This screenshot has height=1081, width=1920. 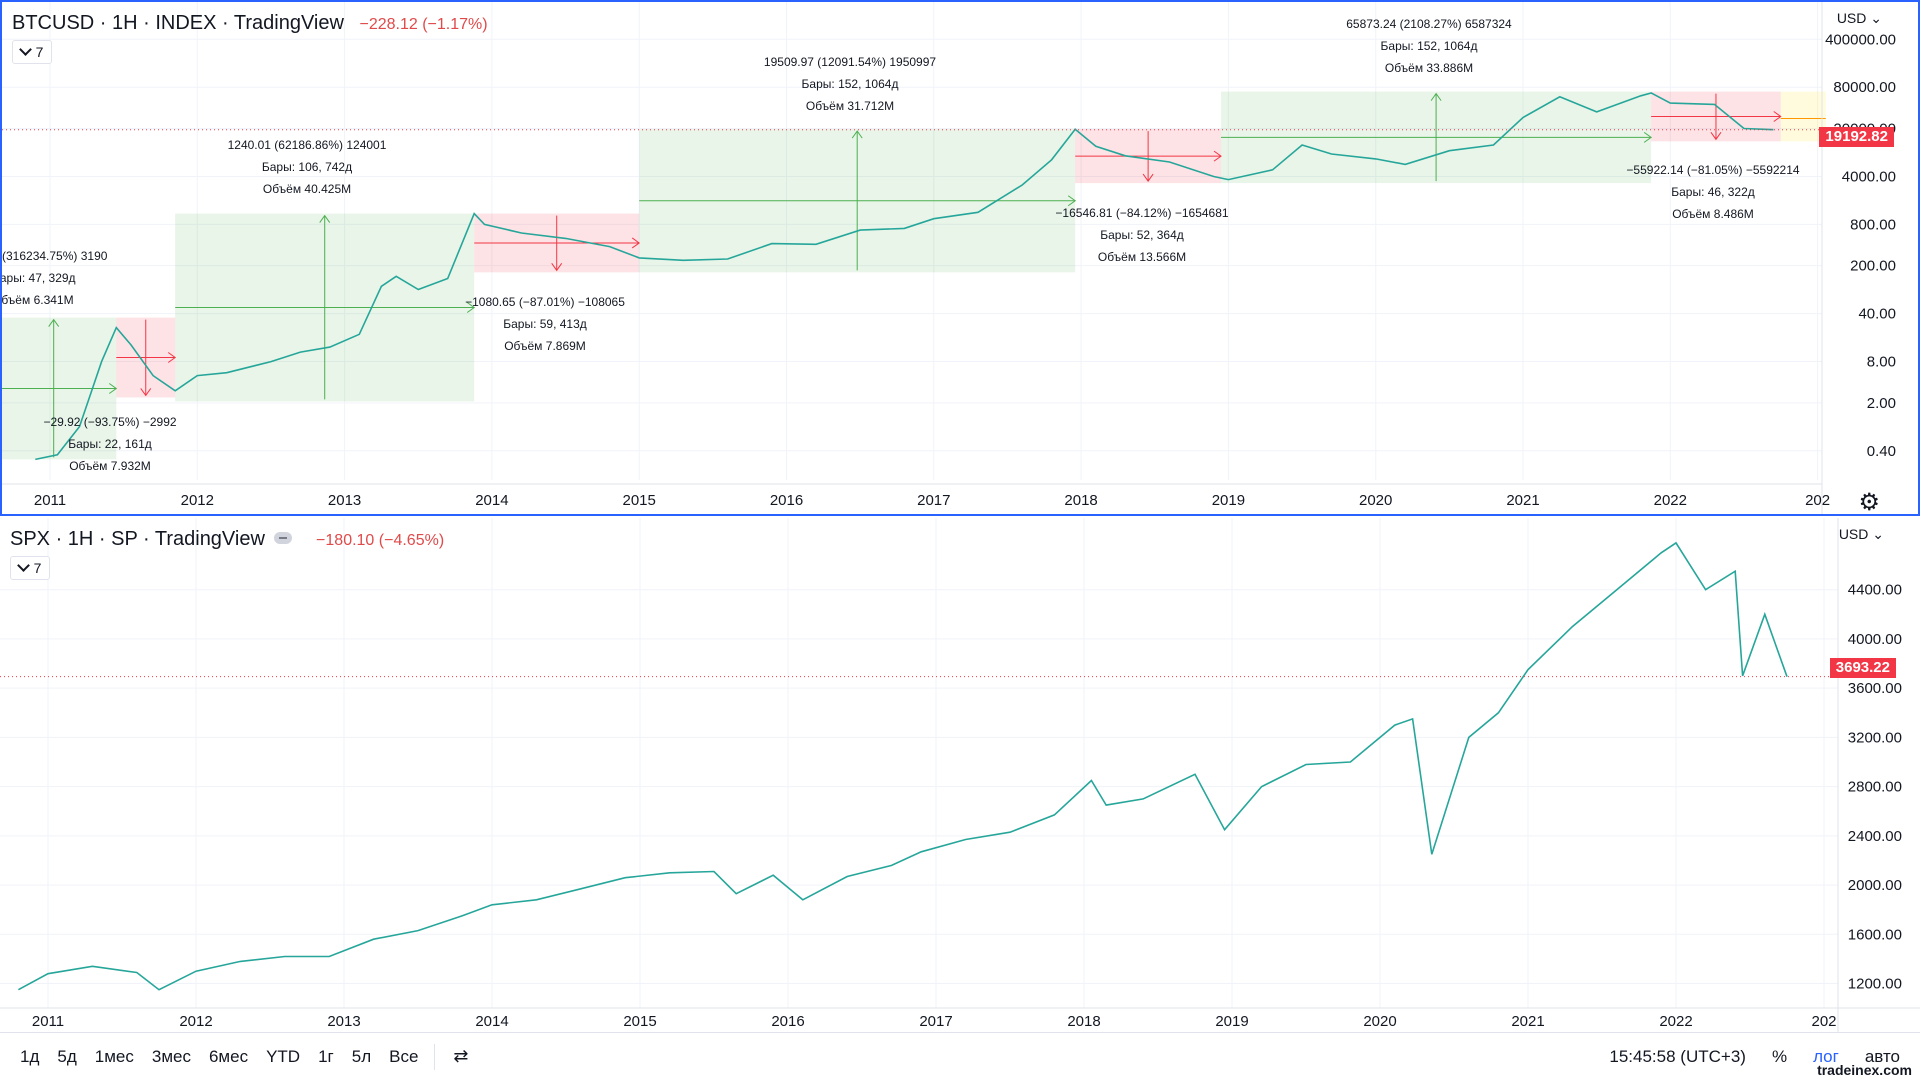 I want to click on timeframe-5d: 5д, so click(x=67, y=1056).